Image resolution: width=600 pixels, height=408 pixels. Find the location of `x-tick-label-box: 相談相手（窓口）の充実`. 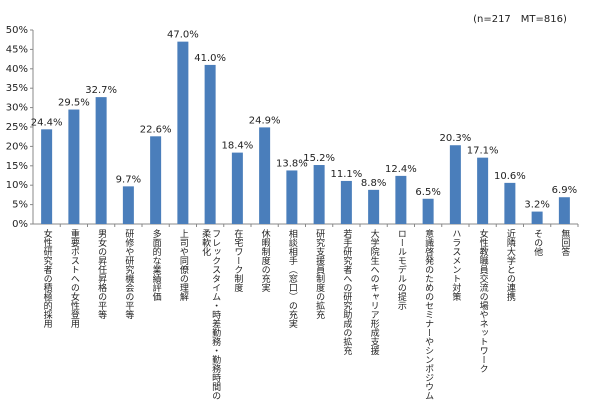

x-tick-label-box: 相談相手（窓口）の充実 is located at coordinates (291, 278).